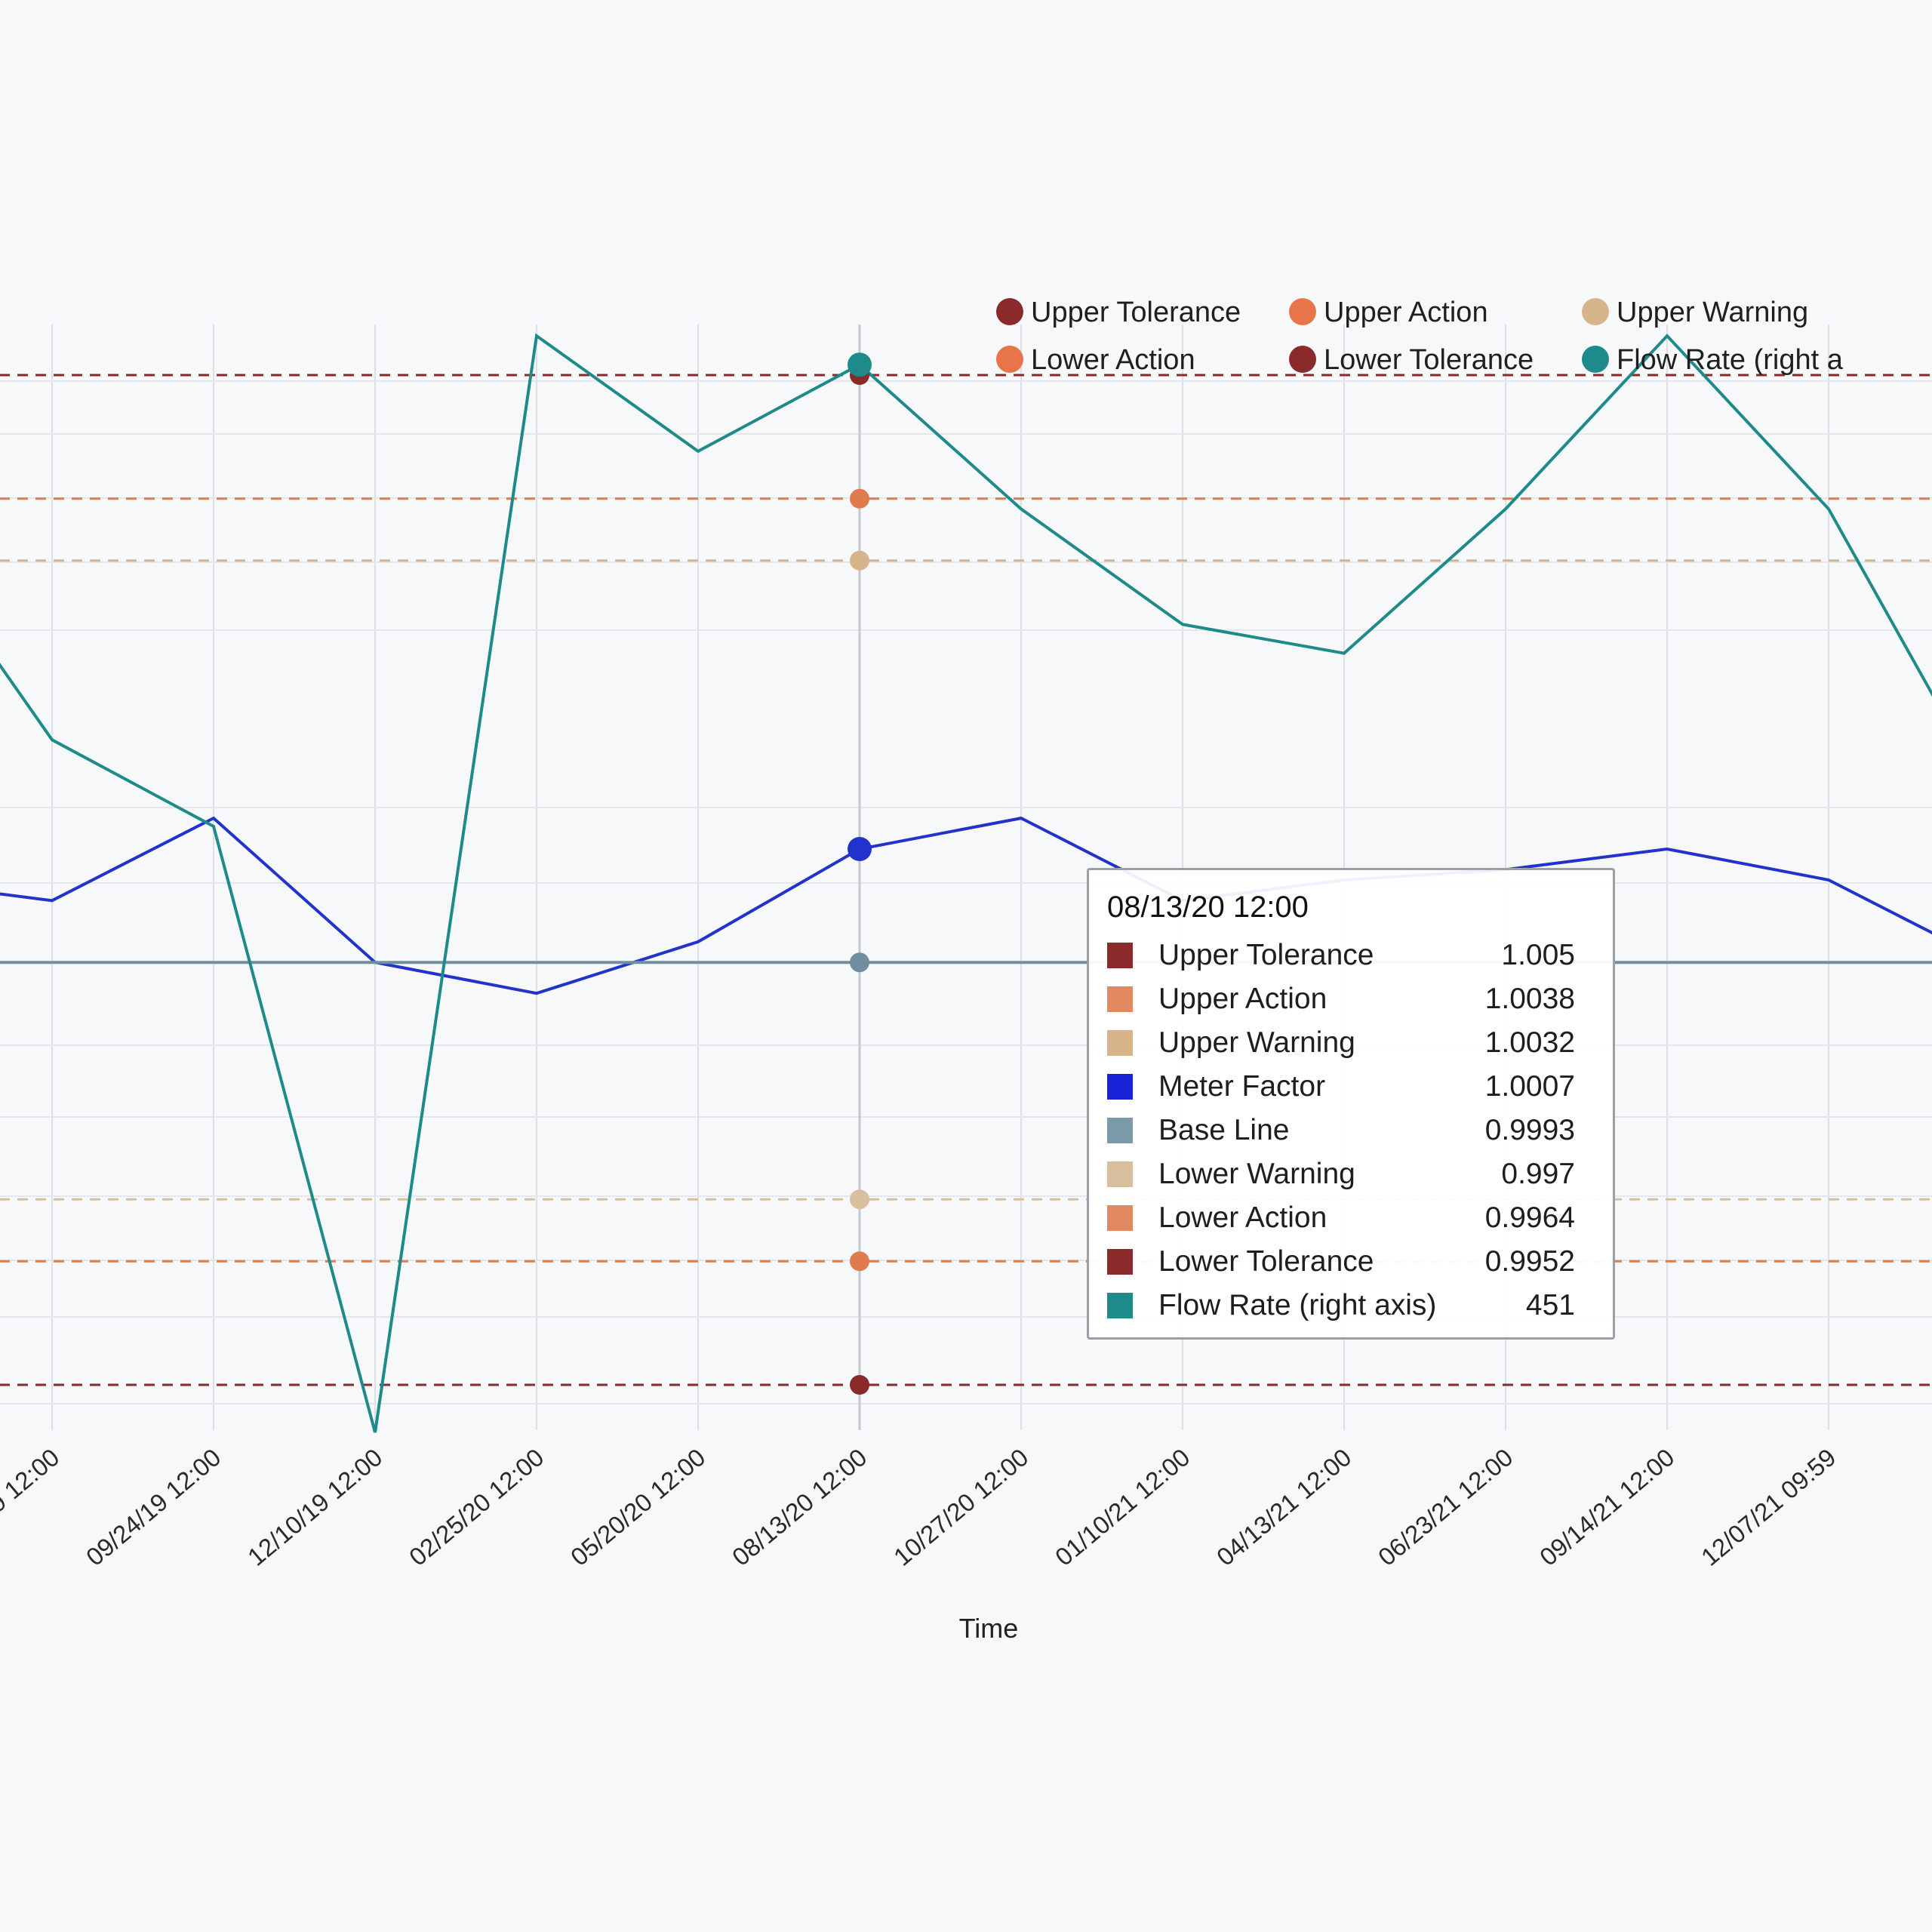  What do you see at coordinates (637, 1507) in the screenshot?
I see `x-tick-label: 05/20/20 12:00` at bounding box center [637, 1507].